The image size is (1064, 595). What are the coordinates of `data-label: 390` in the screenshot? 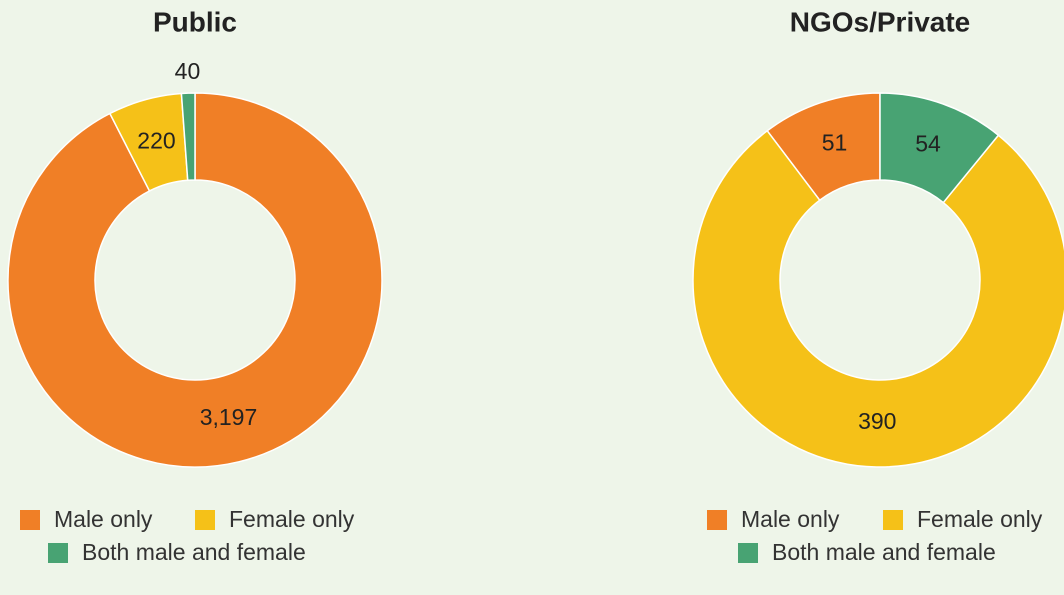 It's located at (877, 421).